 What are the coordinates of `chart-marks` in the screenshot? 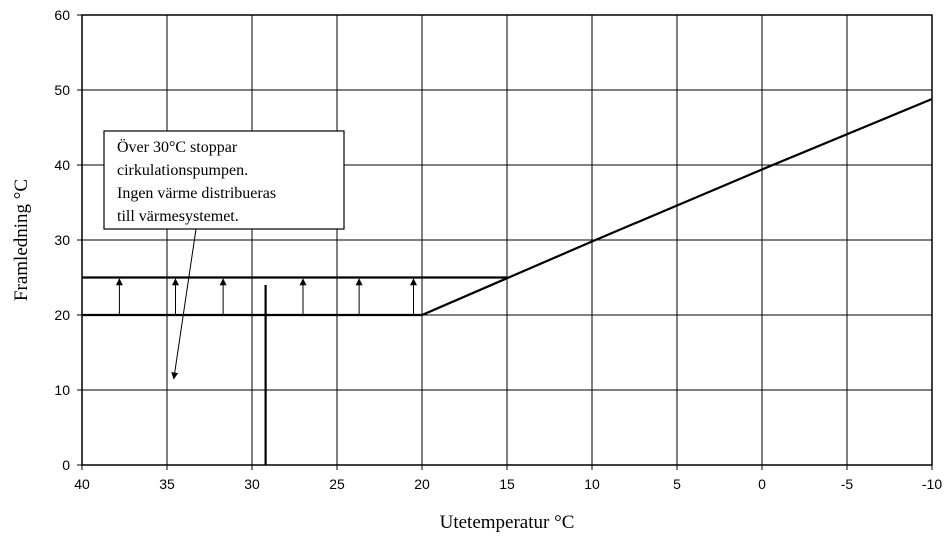 It's located at (266, 346).